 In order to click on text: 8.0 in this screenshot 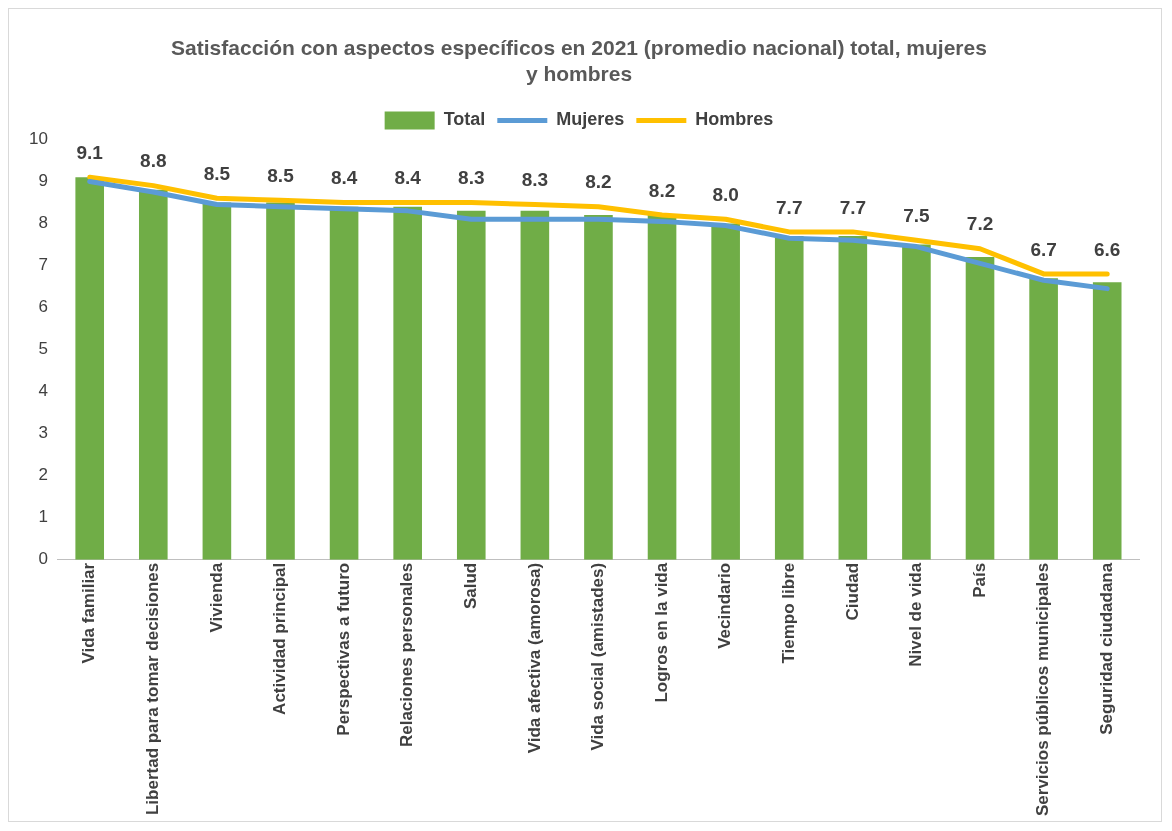, I will do `click(725, 195)`.